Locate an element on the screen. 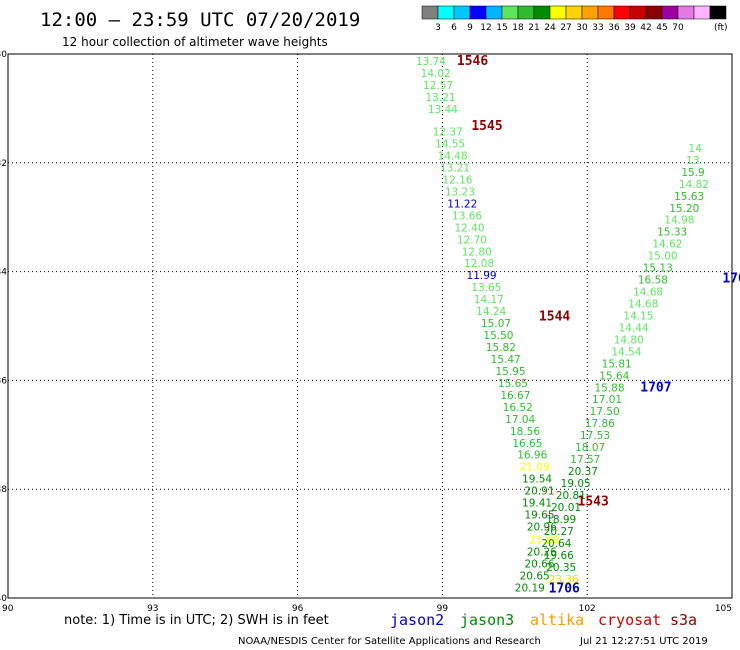 The width and height of the screenshot is (740, 650). data-point: 14.02 is located at coordinates (436, 74).